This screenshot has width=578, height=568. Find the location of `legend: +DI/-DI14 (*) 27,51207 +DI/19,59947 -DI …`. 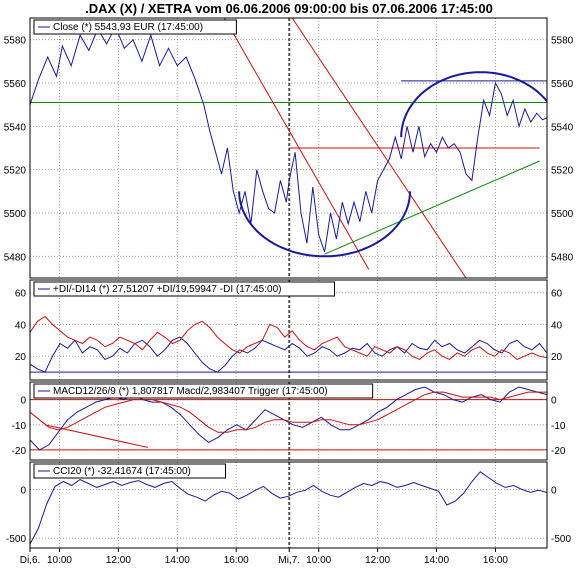

legend: +DI/-DI14 (*) 27,51207 +DI/19,59947 -DI … is located at coordinates (184, 289).